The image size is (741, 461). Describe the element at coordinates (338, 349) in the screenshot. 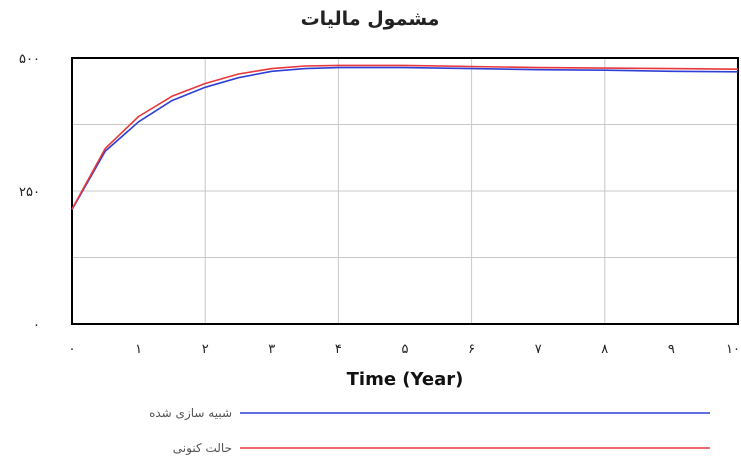

I see `x-tick-label: ۴` at that location.